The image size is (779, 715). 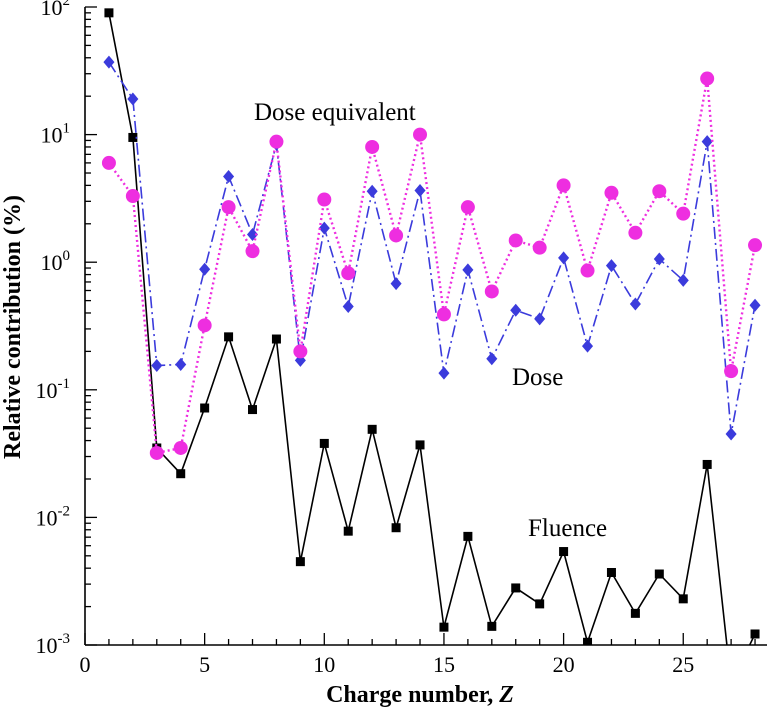 I want to click on y-tick-label: 10⁻³, so click(x=53, y=644).